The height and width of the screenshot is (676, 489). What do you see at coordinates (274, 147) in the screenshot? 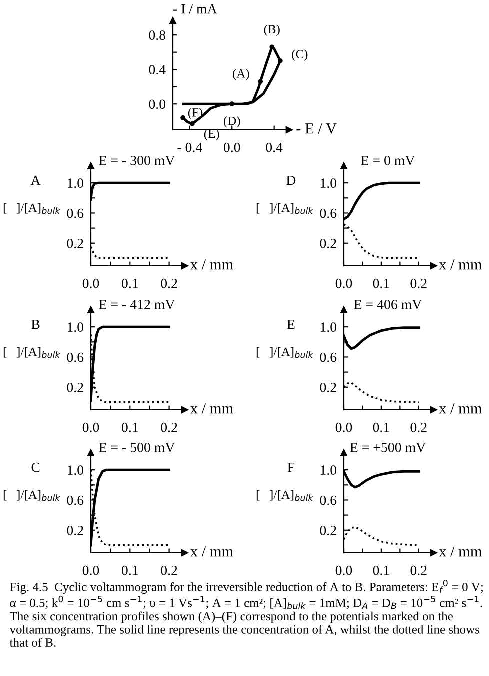
I see `x-tick-label: 0.4` at bounding box center [274, 147].